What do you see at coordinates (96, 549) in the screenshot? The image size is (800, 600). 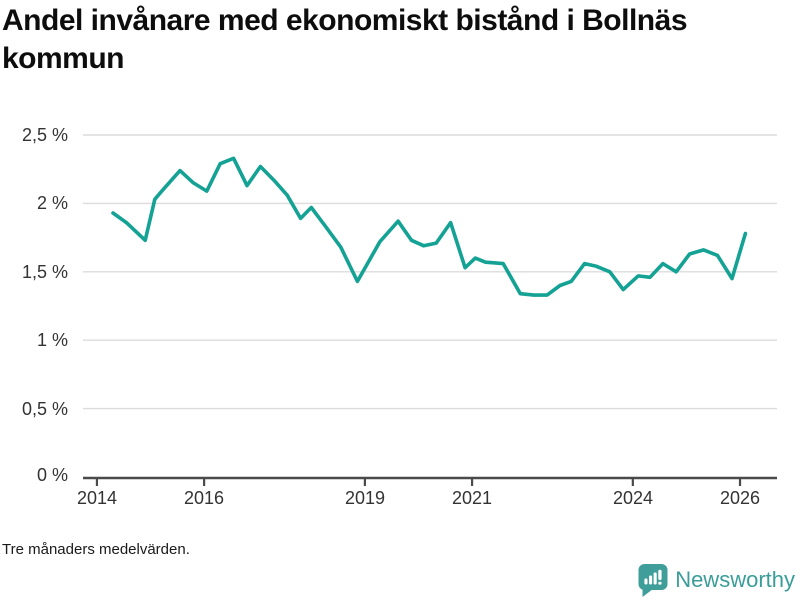 I see `footnote: Tre månaders medelvärden.` at bounding box center [96, 549].